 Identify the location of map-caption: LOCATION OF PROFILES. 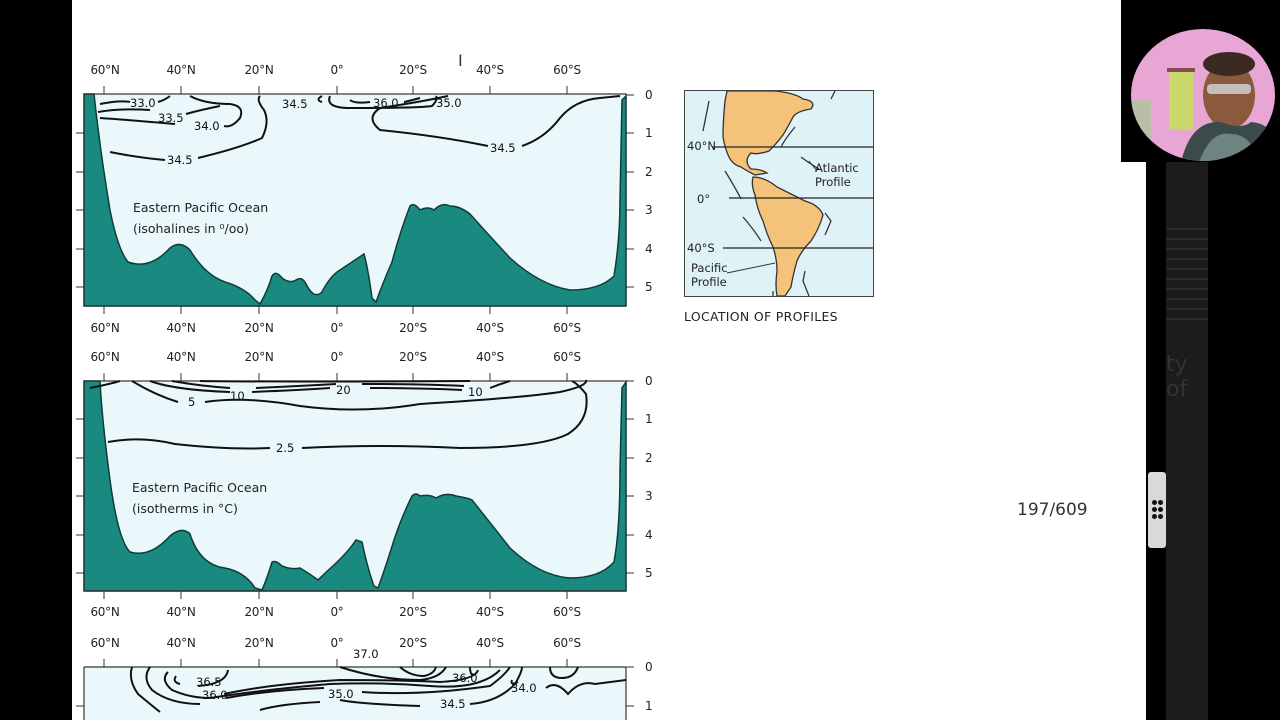
(761, 316).